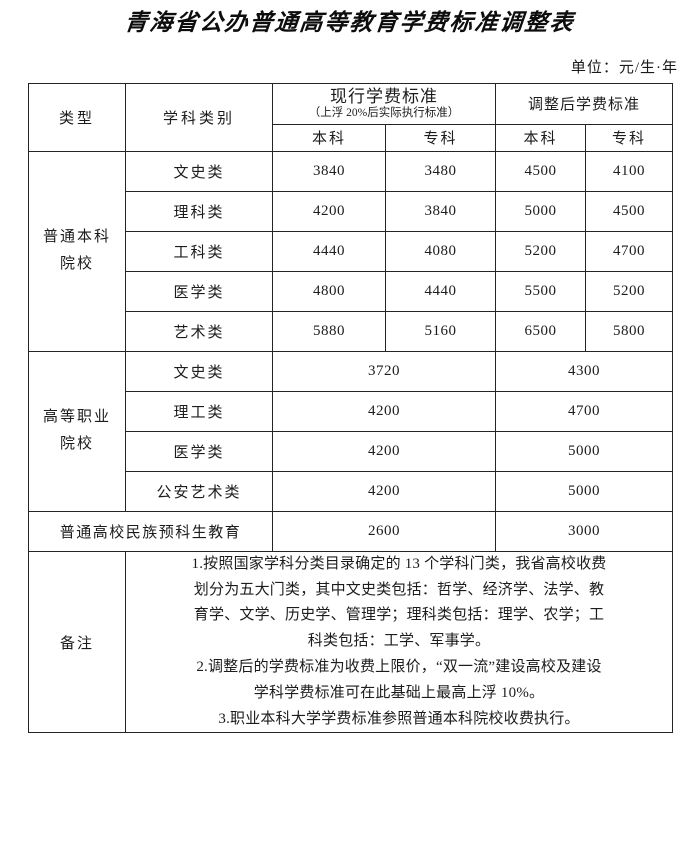 The width and height of the screenshot is (700, 848). I want to click on table-row: 医学类 4200 5000, so click(351, 451).